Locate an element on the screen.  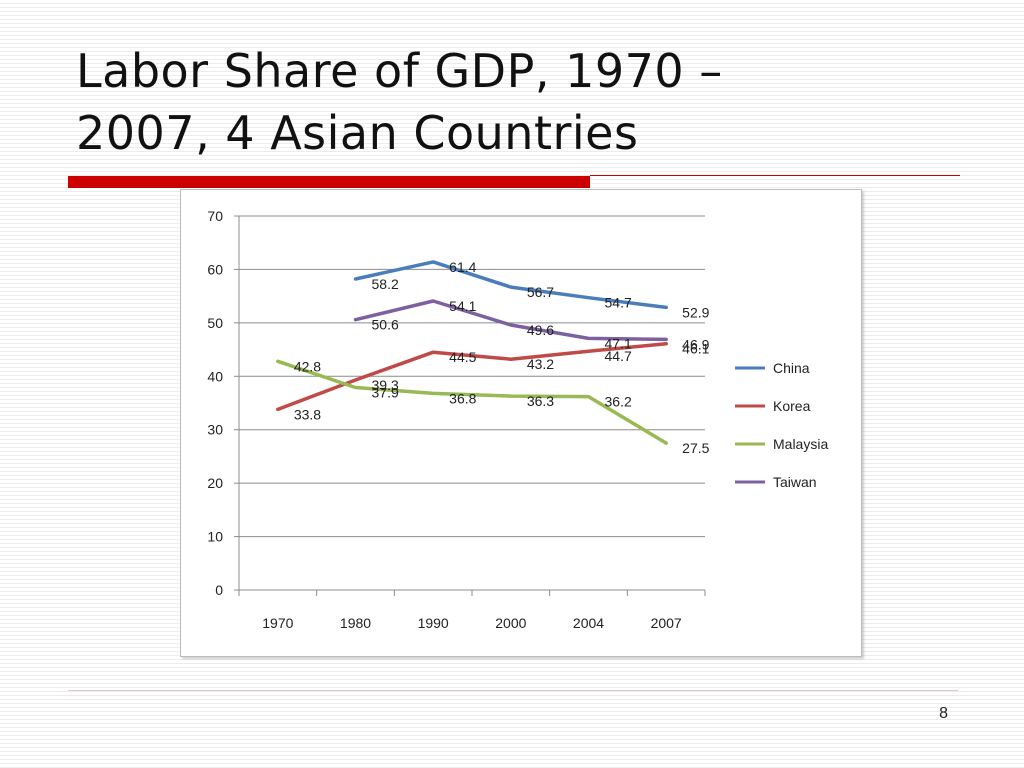
y-tick-label: 30 is located at coordinates (215, 430).